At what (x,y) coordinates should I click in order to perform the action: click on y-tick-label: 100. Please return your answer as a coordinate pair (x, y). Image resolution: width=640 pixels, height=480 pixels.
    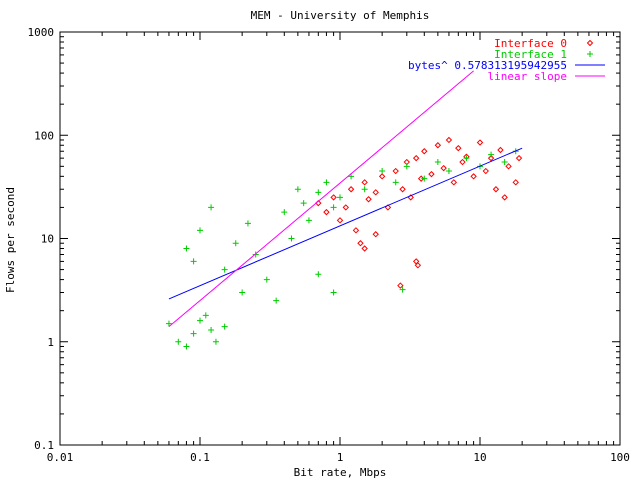
    Looking at the image, I should click on (44, 135).